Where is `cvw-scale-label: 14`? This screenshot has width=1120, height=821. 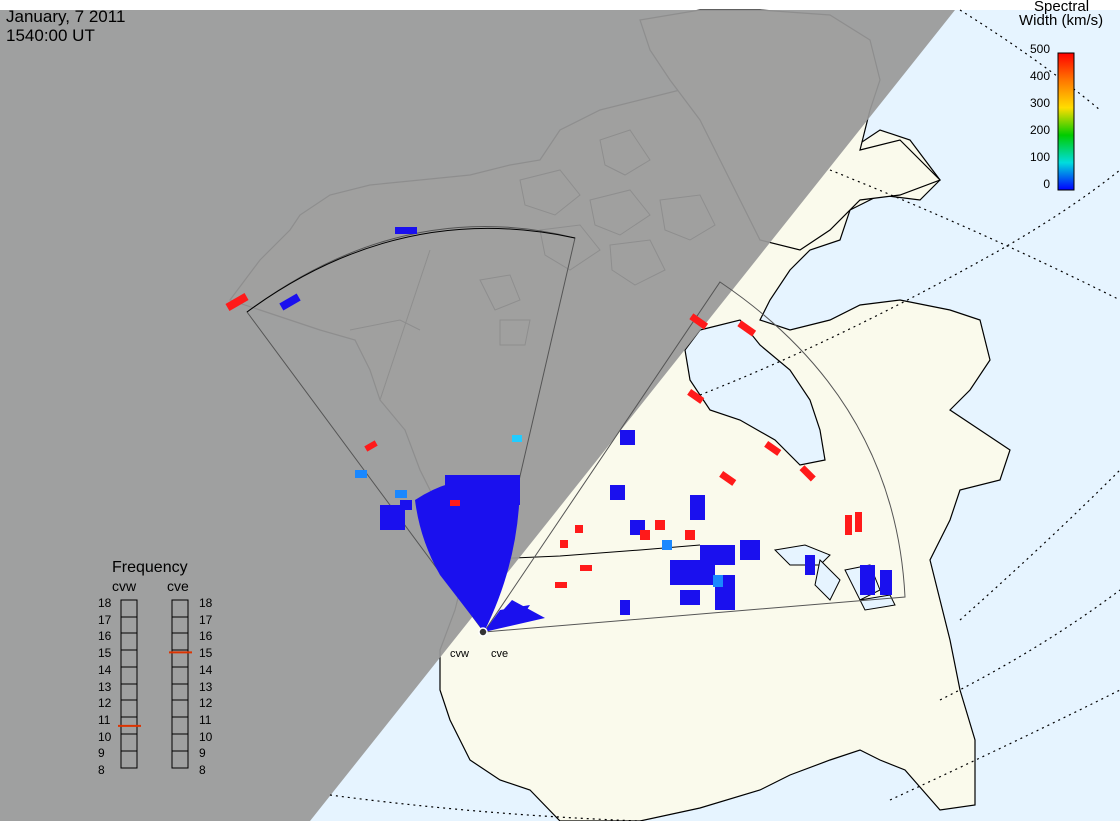 cvw-scale-label: 14 is located at coordinates (105, 669).